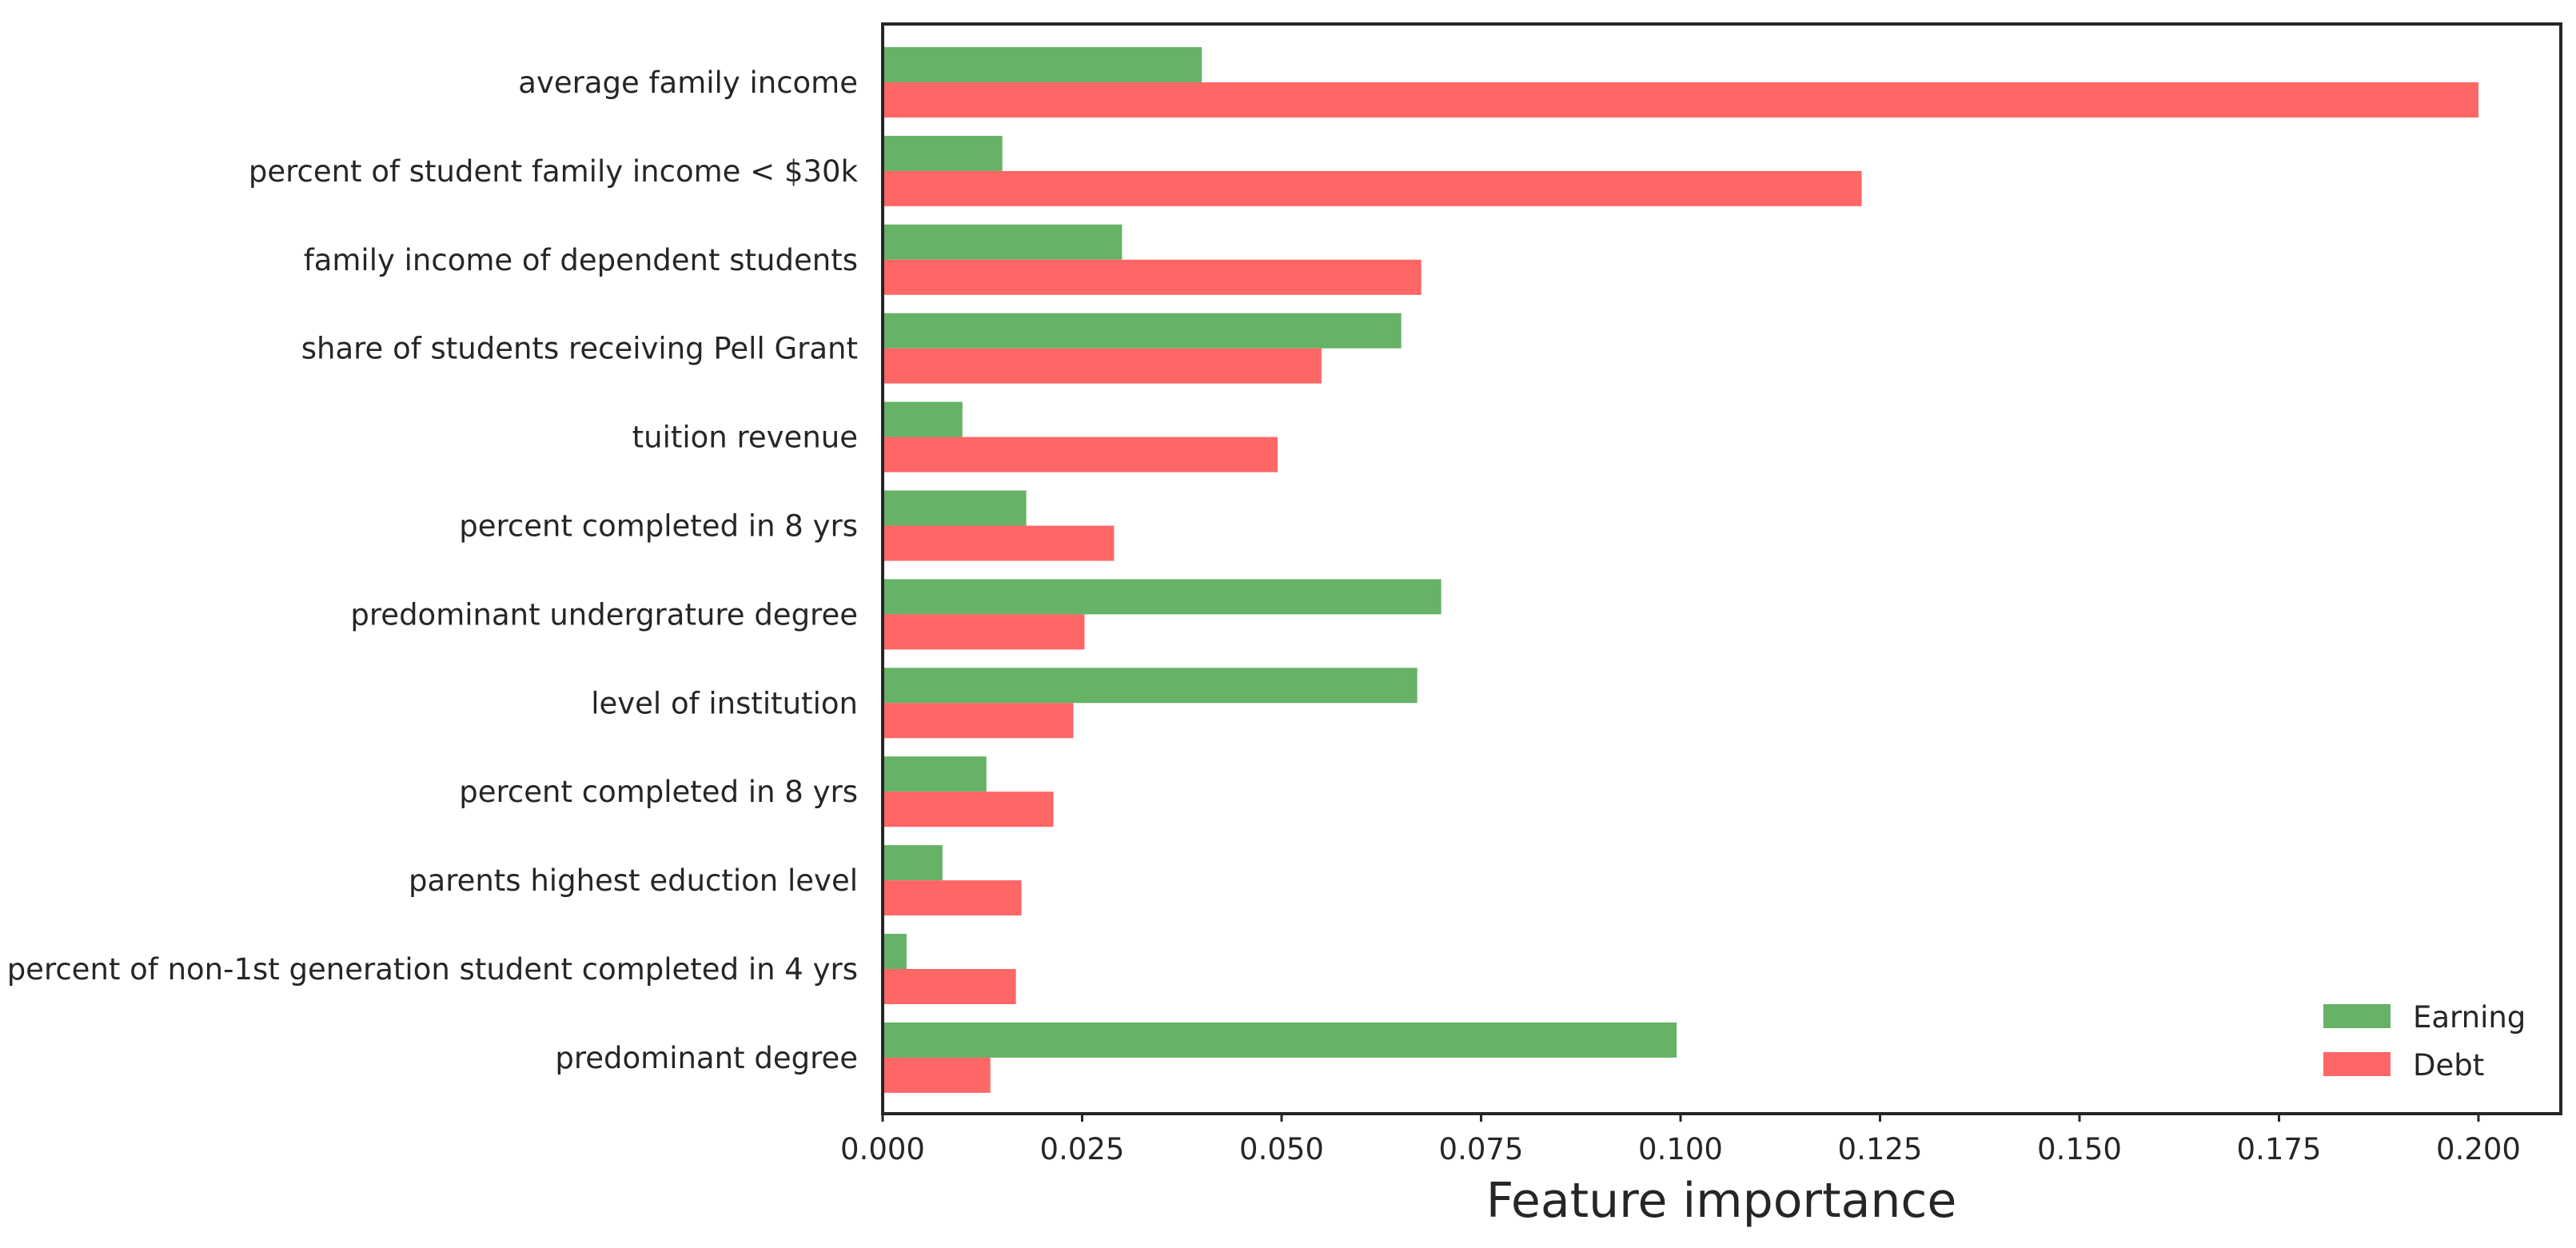  Describe the element at coordinates (2079, 1149) in the screenshot. I see `x-tick-label-6: 0.150` at that location.